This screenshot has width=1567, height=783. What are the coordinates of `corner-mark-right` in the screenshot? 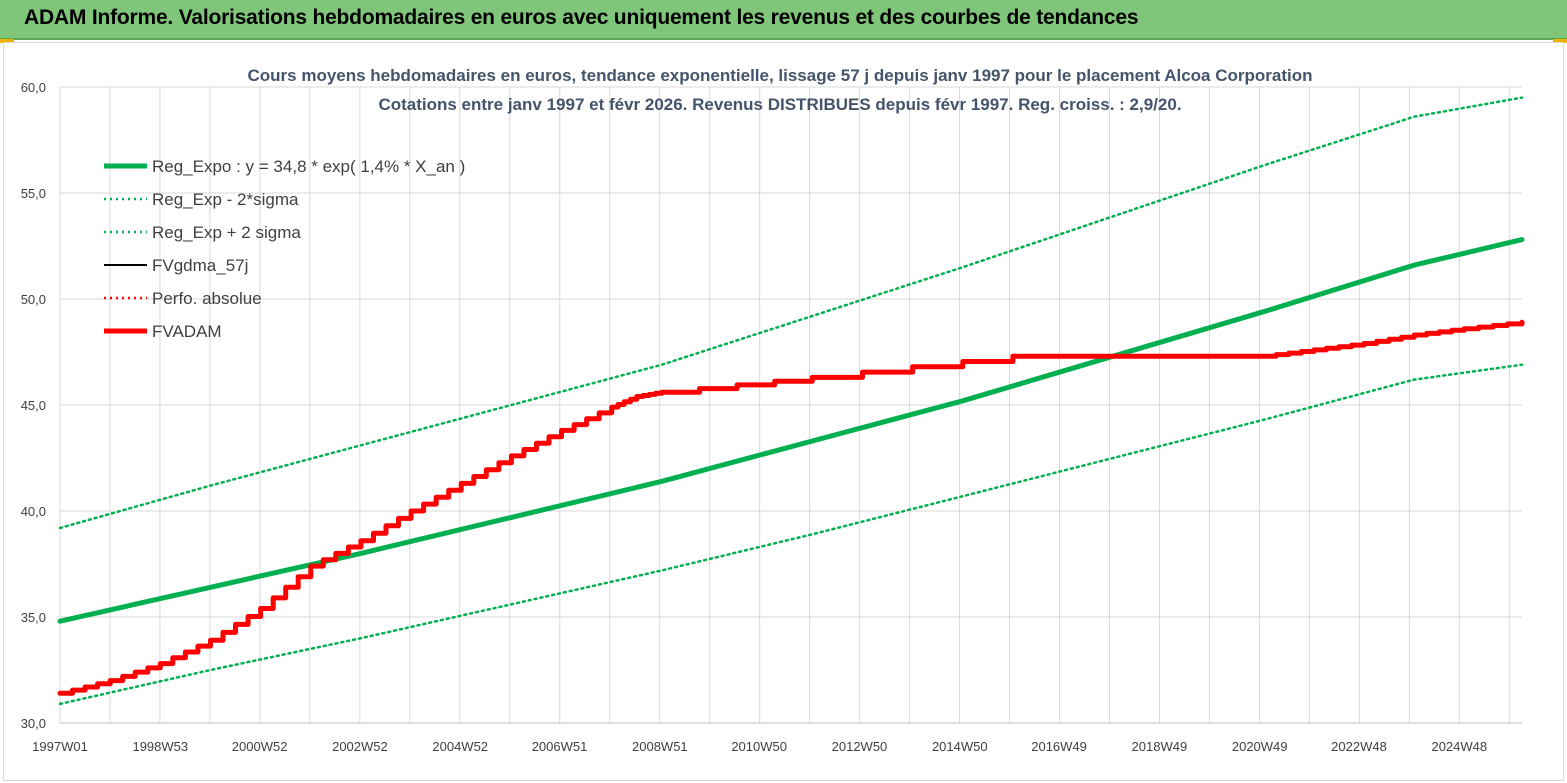 It's located at (1560, 41).